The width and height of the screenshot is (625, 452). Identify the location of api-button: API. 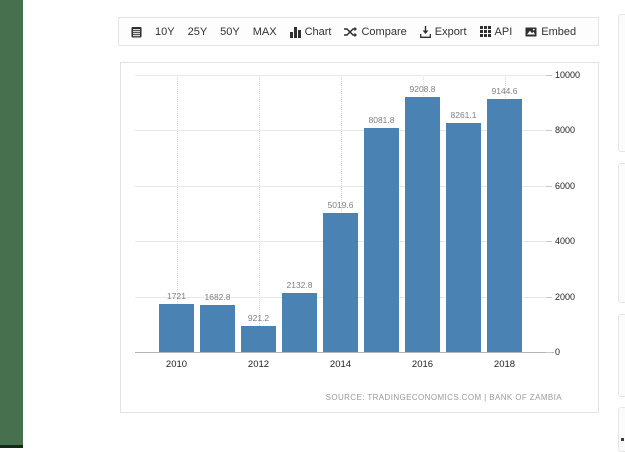
(496, 31).